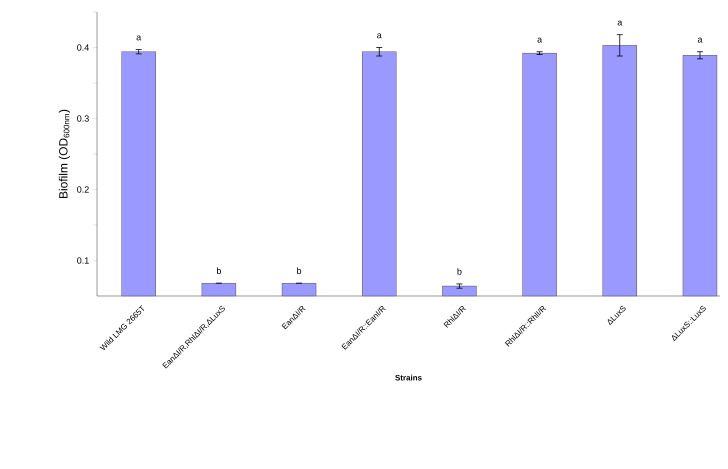  Describe the element at coordinates (83, 118) in the screenshot. I see `y-tick-label: 0.3` at that location.